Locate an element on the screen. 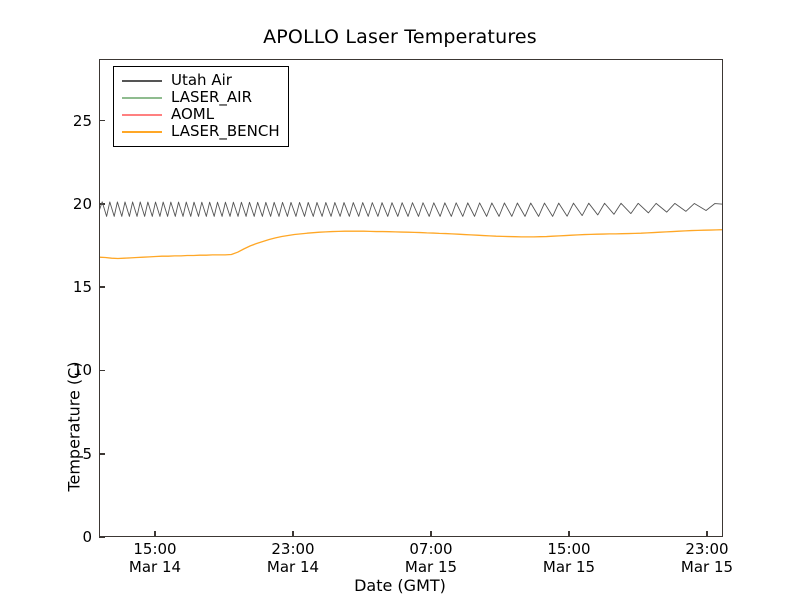 The height and width of the screenshot is (607, 800). y-tick-label: 20 is located at coordinates (82, 203).